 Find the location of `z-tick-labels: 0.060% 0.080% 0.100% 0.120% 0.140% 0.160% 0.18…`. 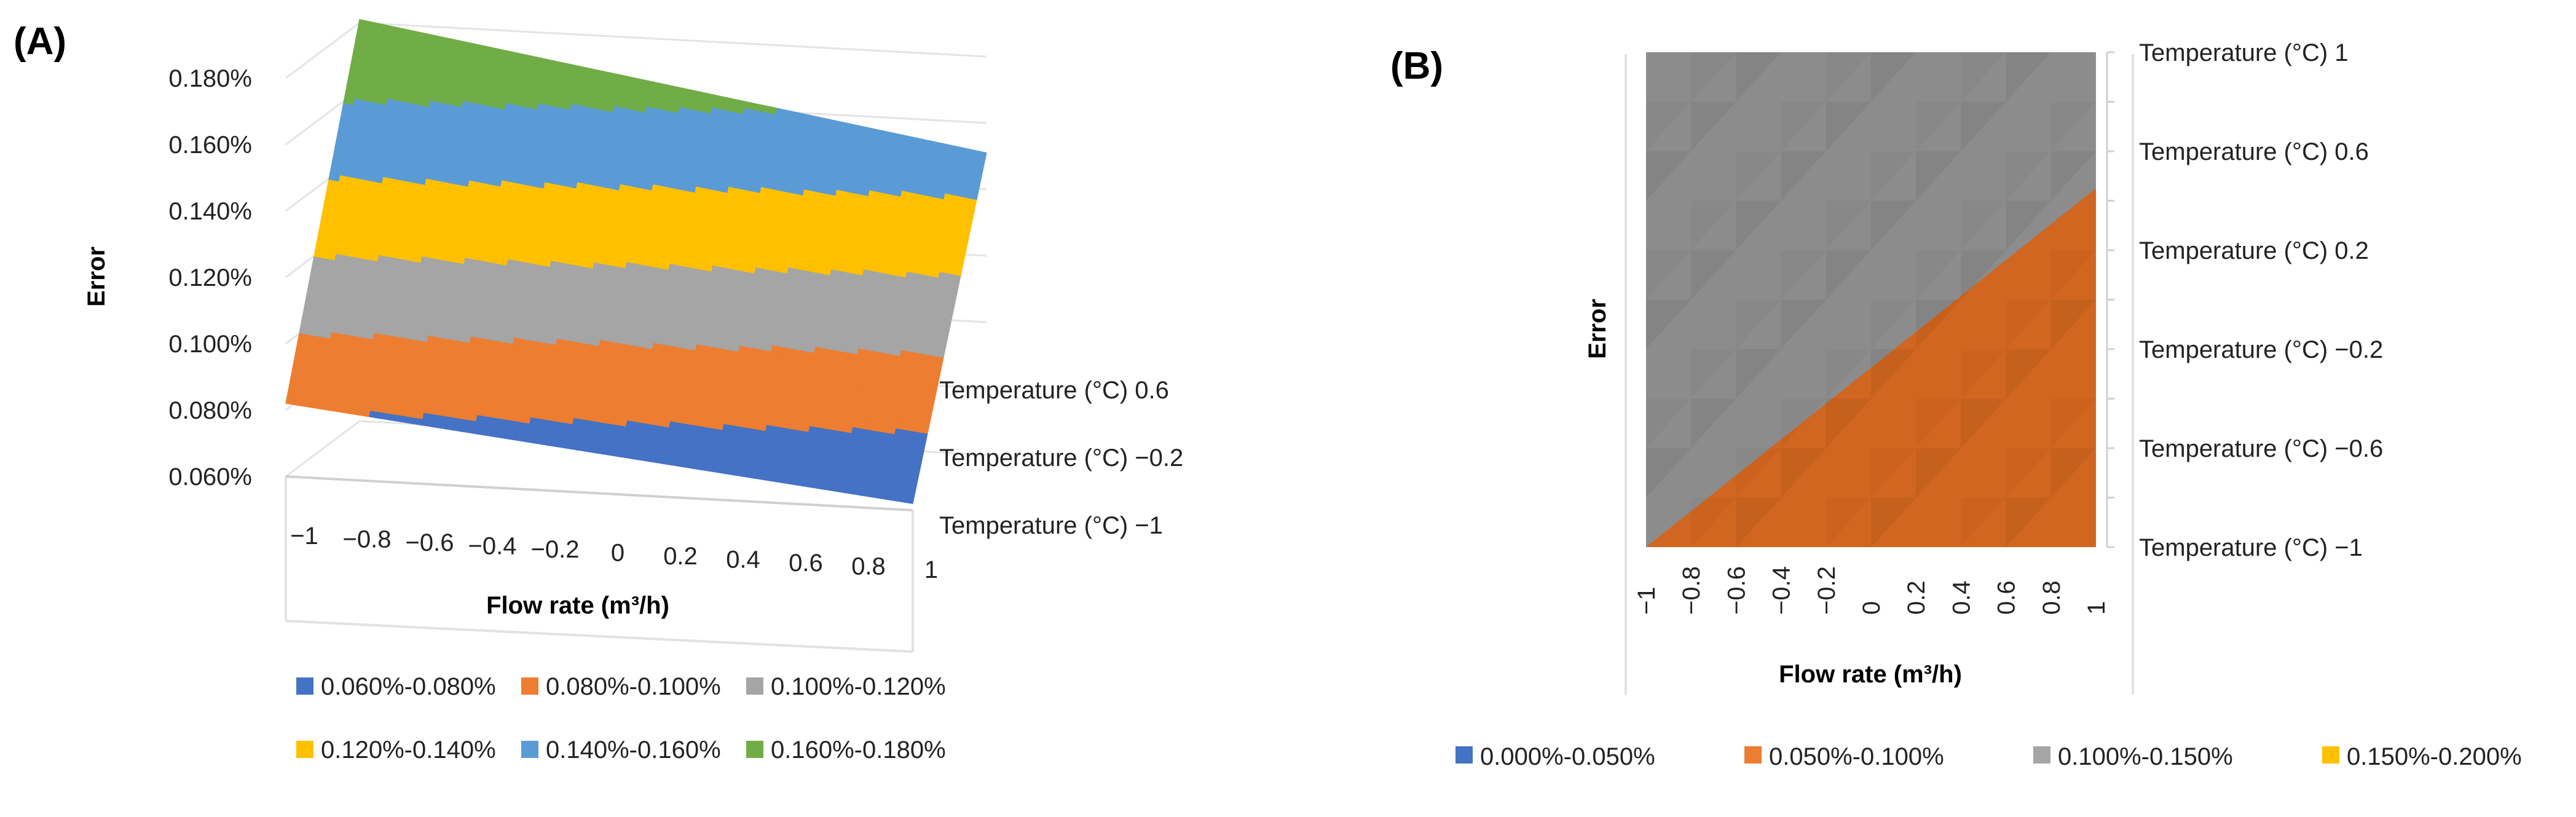

z-tick-labels: 0.060% 0.080% 0.100% 0.120% 0.140% 0.160% 0.18… is located at coordinates (210, 278).